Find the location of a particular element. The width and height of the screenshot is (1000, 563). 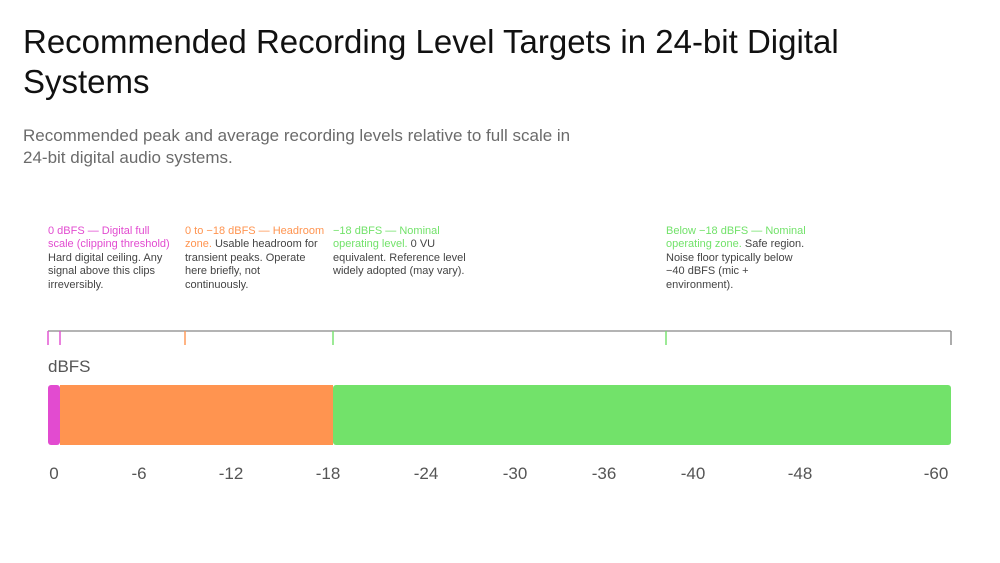

x-tick-label: -48 is located at coordinates (800, 473).